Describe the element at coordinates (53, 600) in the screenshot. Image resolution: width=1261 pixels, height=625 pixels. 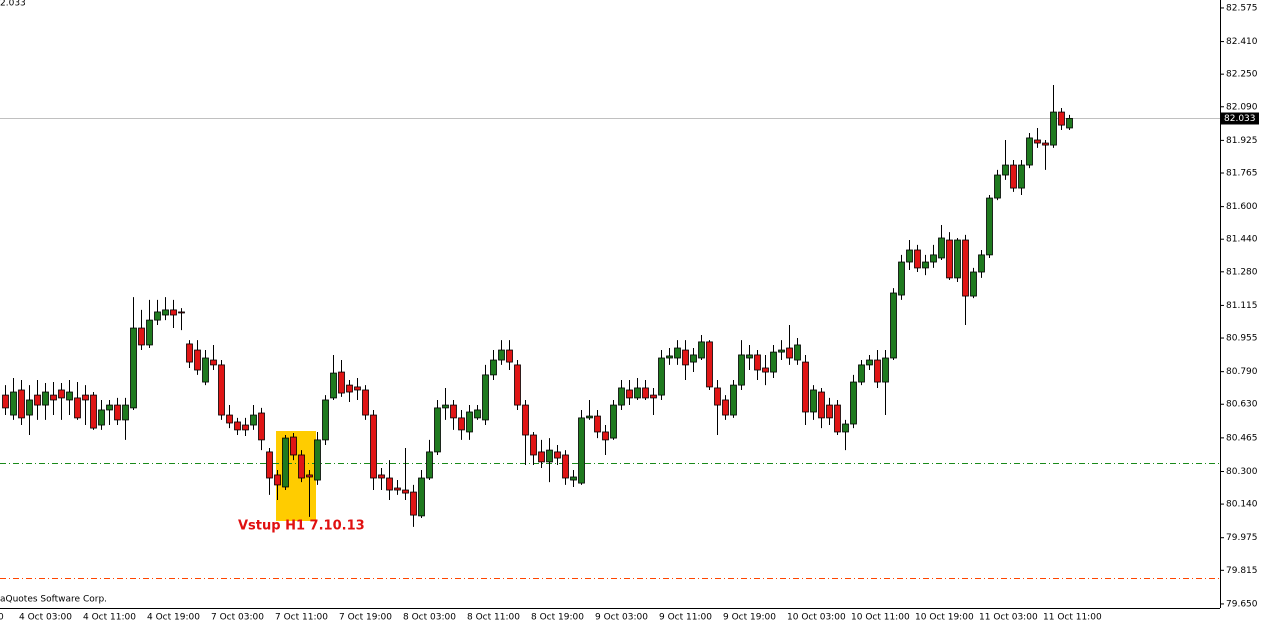
I see `copyright: aQuotes Software Corp.` at that location.